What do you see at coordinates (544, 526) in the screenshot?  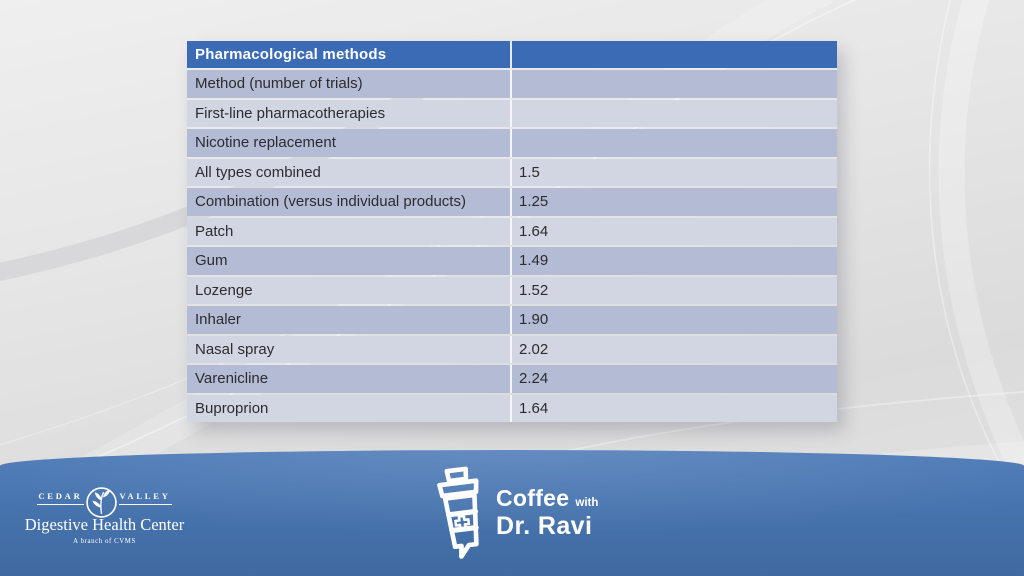 I see `dr-ravi-word: Dr. Ravi` at bounding box center [544, 526].